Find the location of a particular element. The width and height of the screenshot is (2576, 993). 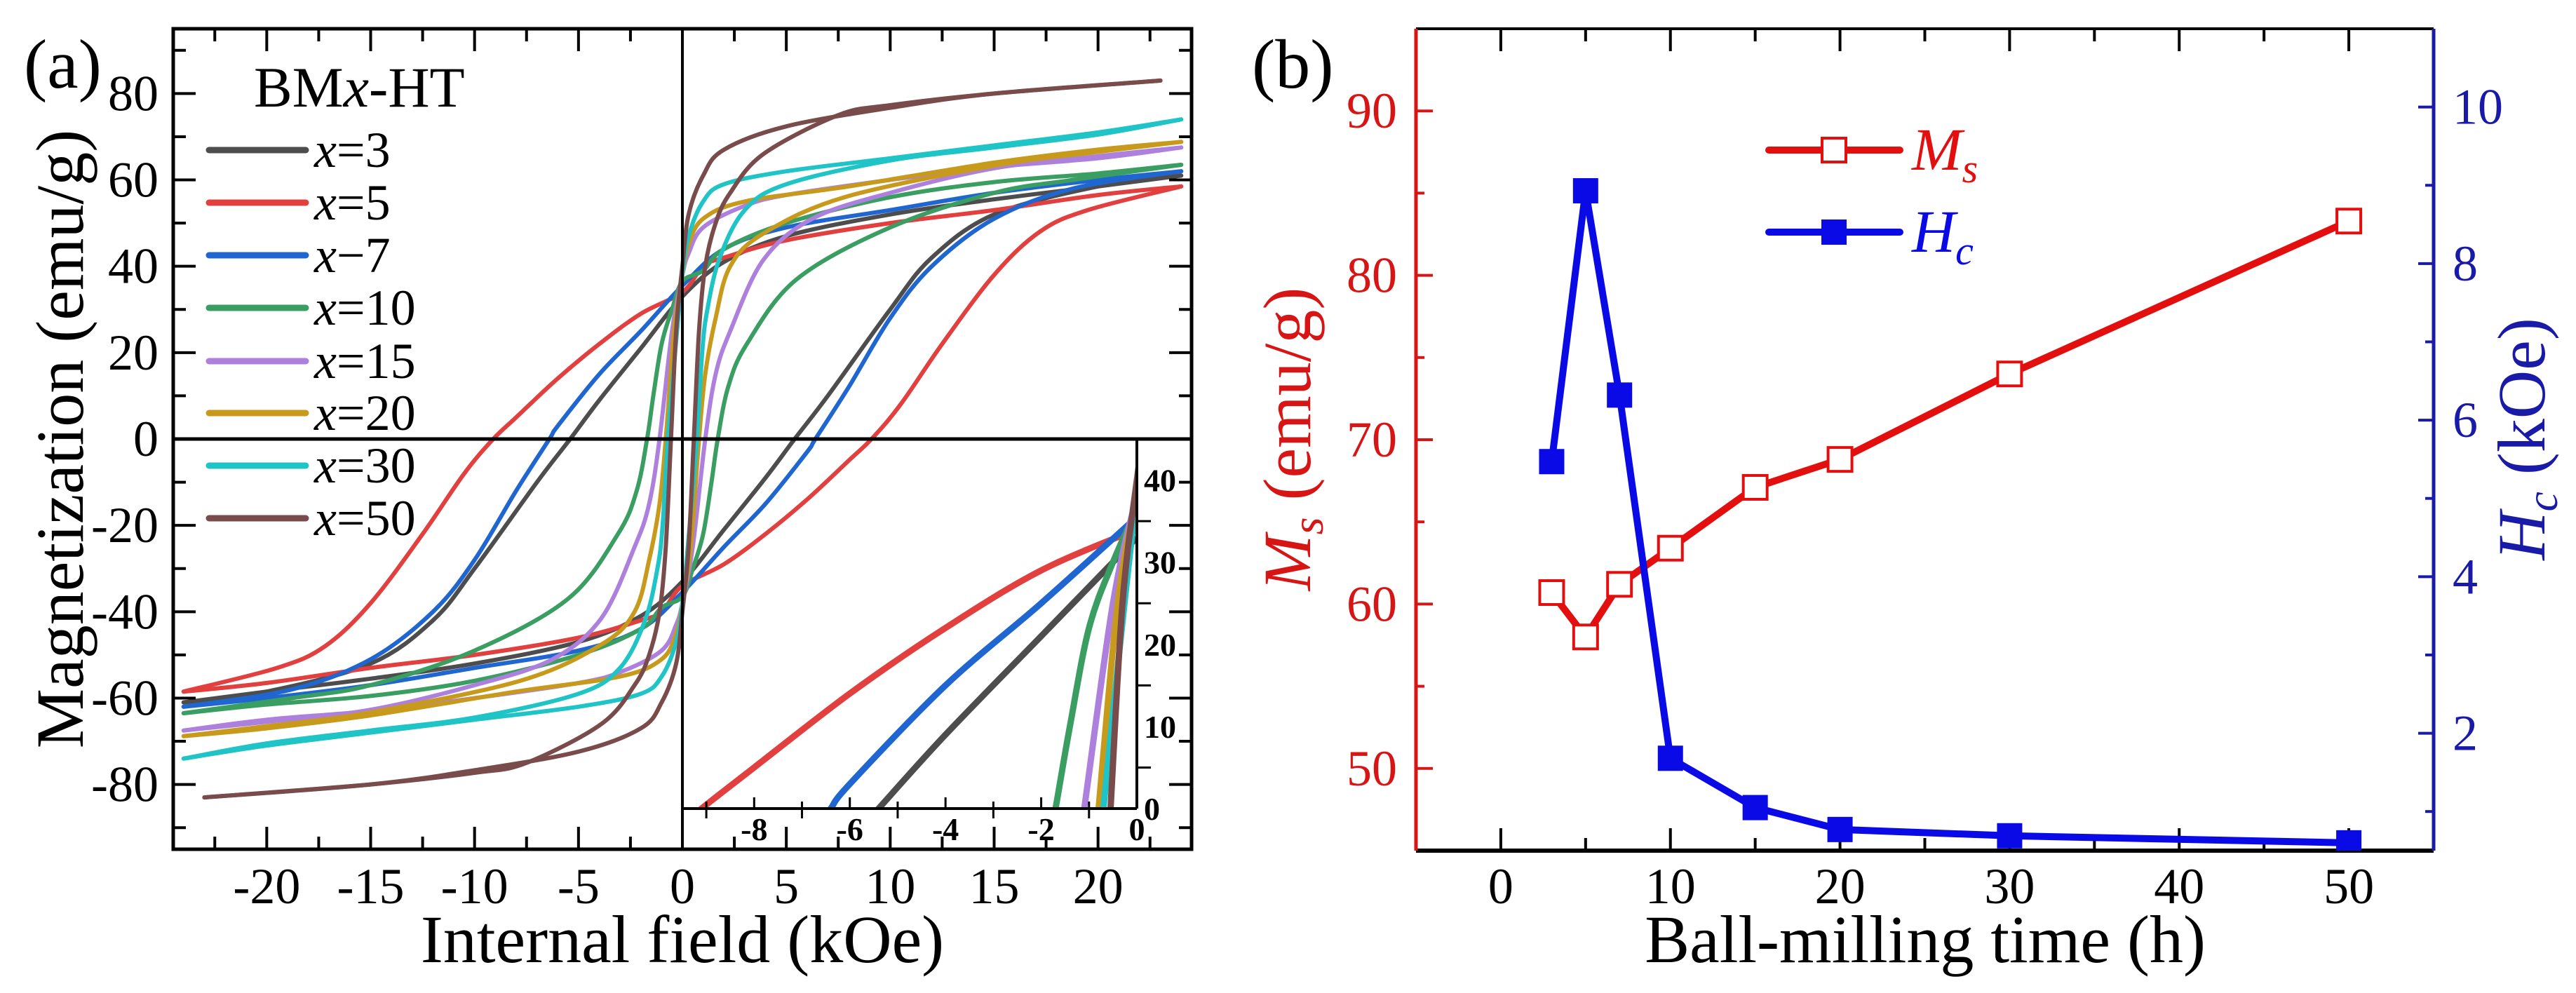

legend-label: x−7 is located at coordinates (352, 255).